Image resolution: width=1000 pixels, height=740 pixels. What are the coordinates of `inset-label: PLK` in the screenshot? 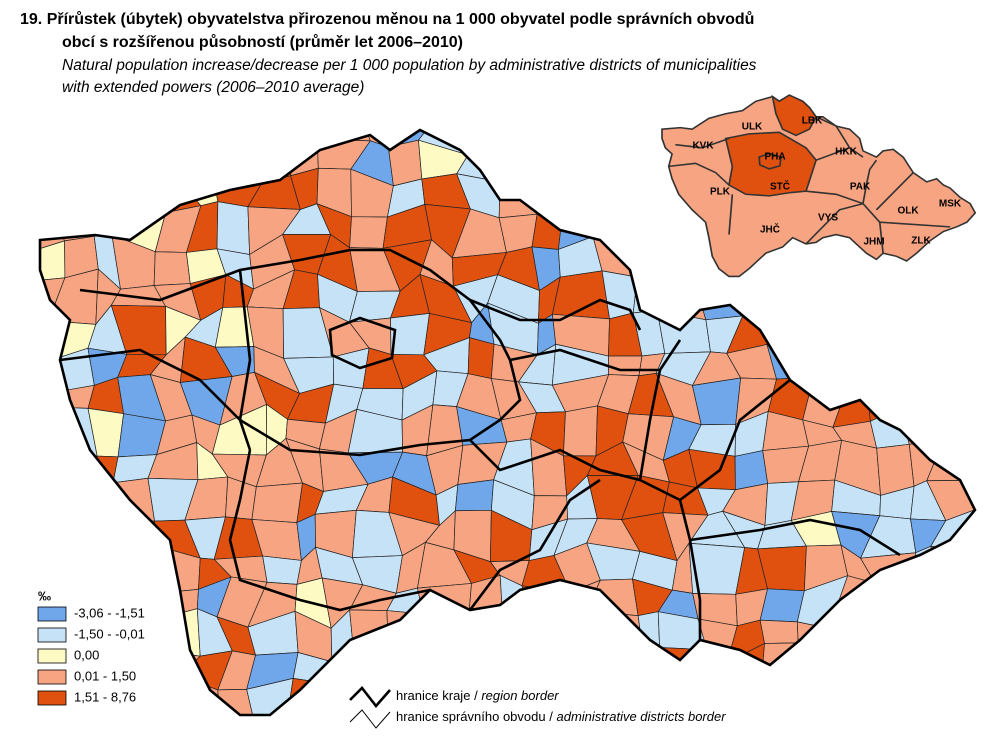 It's located at (720, 192).